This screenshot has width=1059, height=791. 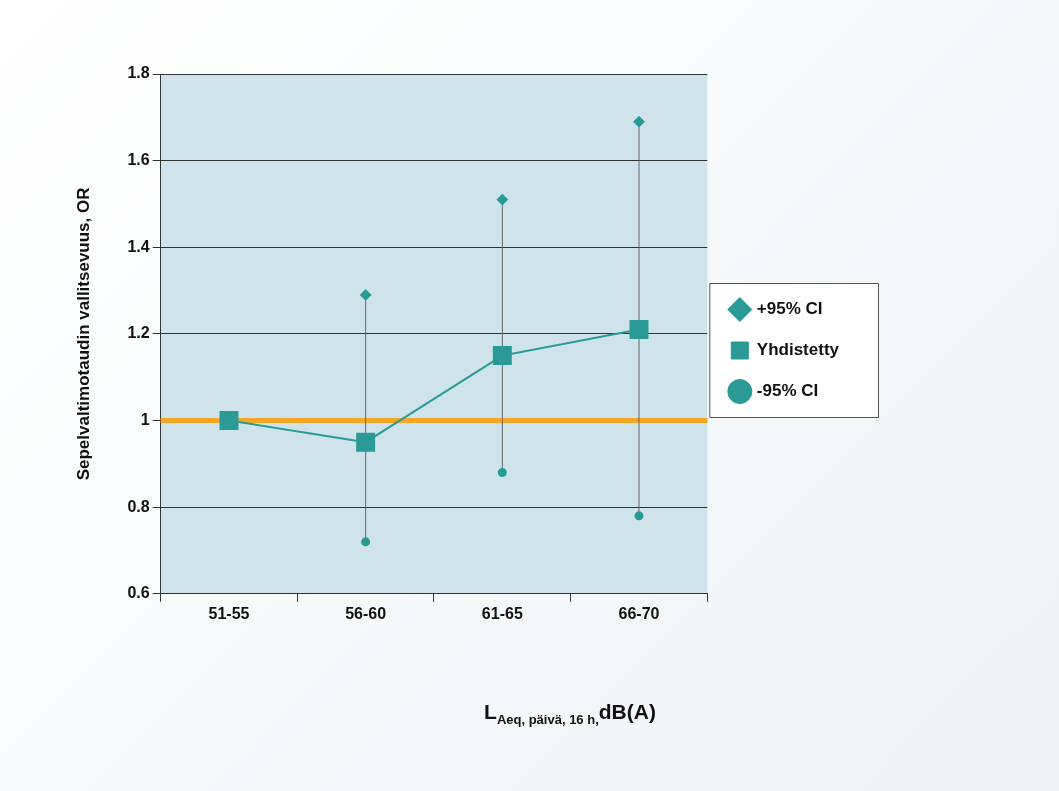 What do you see at coordinates (138, 506) in the screenshot?
I see `y-tick-label: 0.8` at bounding box center [138, 506].